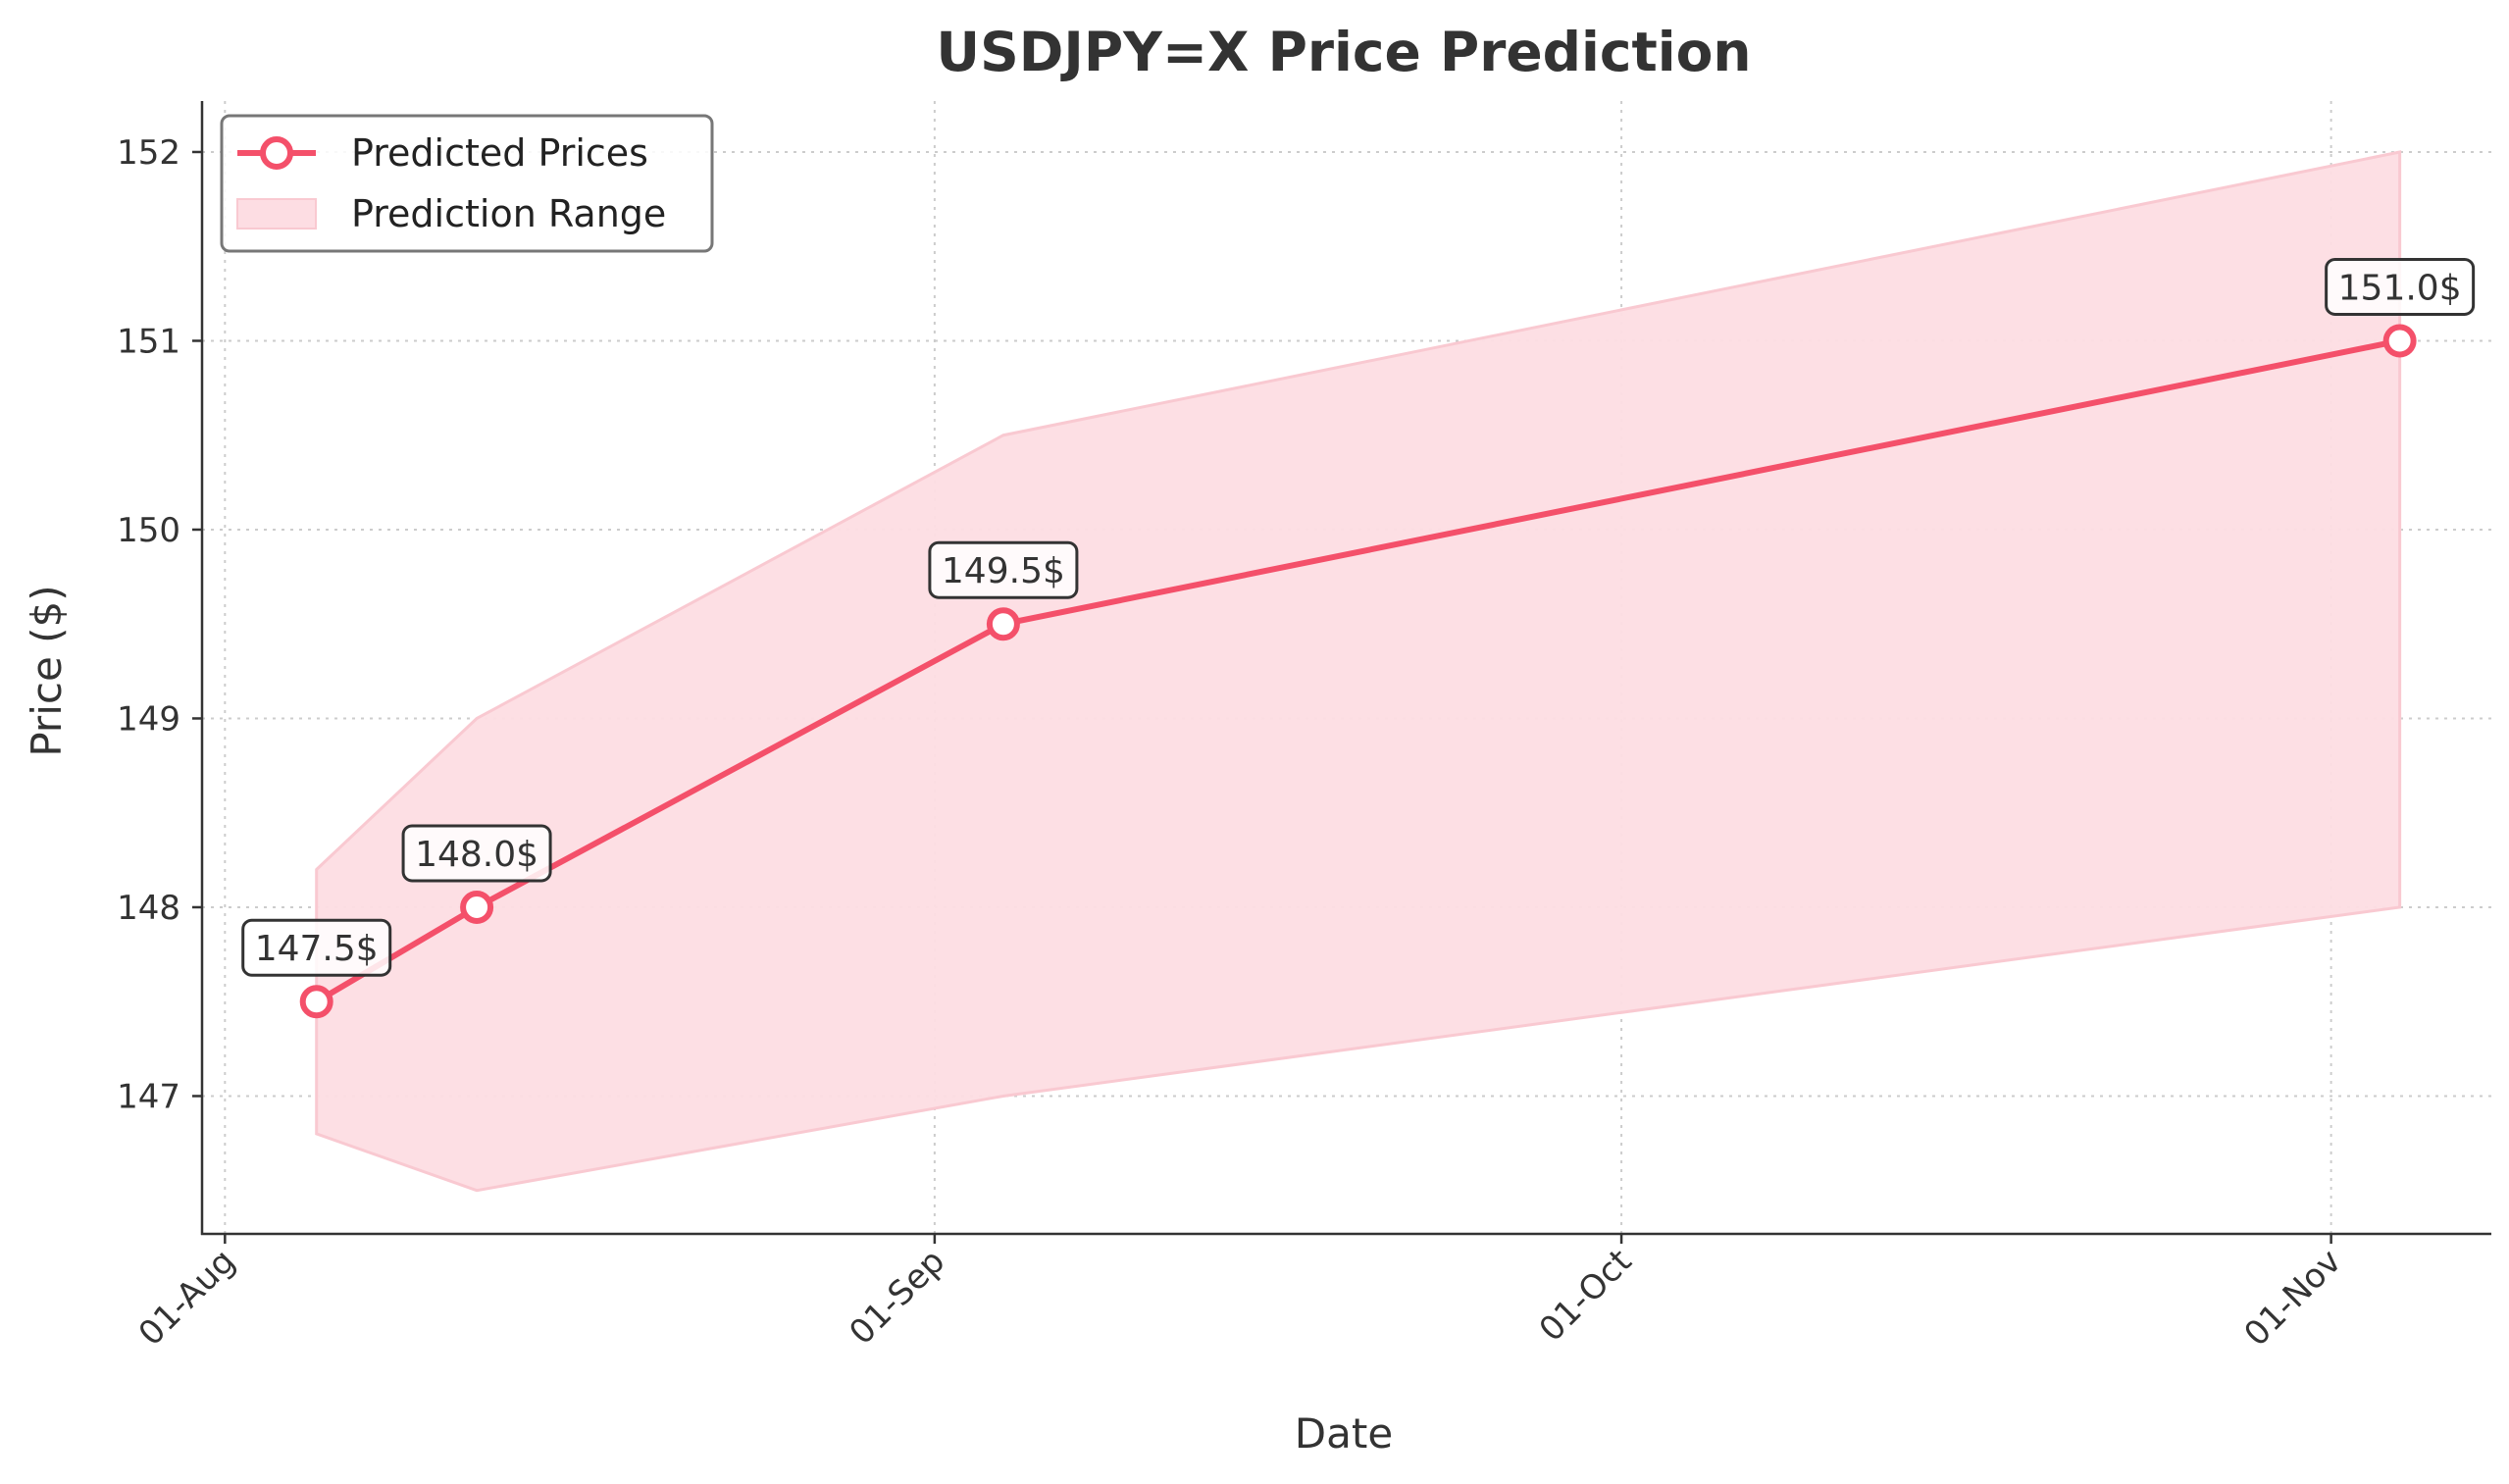  Describe the element at coordinates (499, 153) in the screenshot. I see `legend-label-predicted-prices: Predicted Prices` at that location.